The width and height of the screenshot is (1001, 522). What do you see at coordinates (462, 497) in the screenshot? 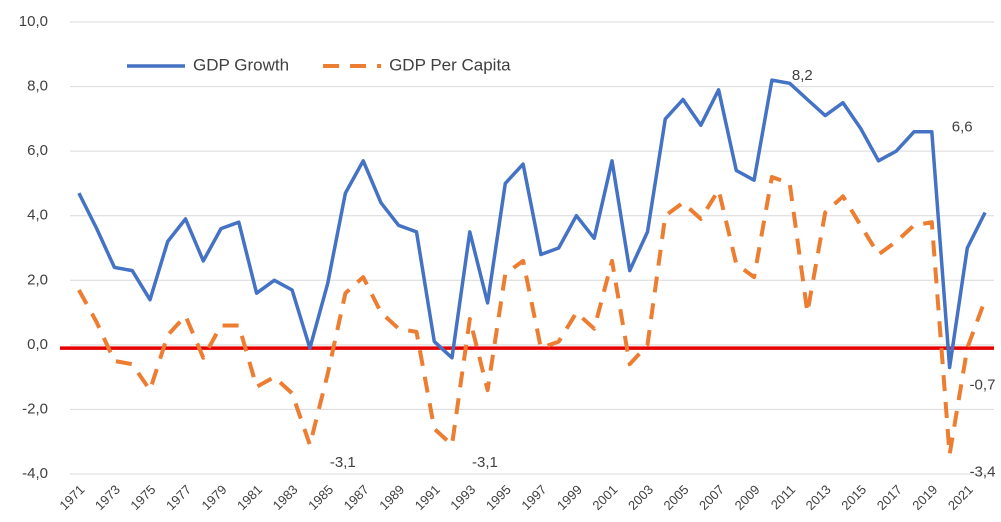
I see `x-tick-label: 1993` at bounding box center [462, 497].